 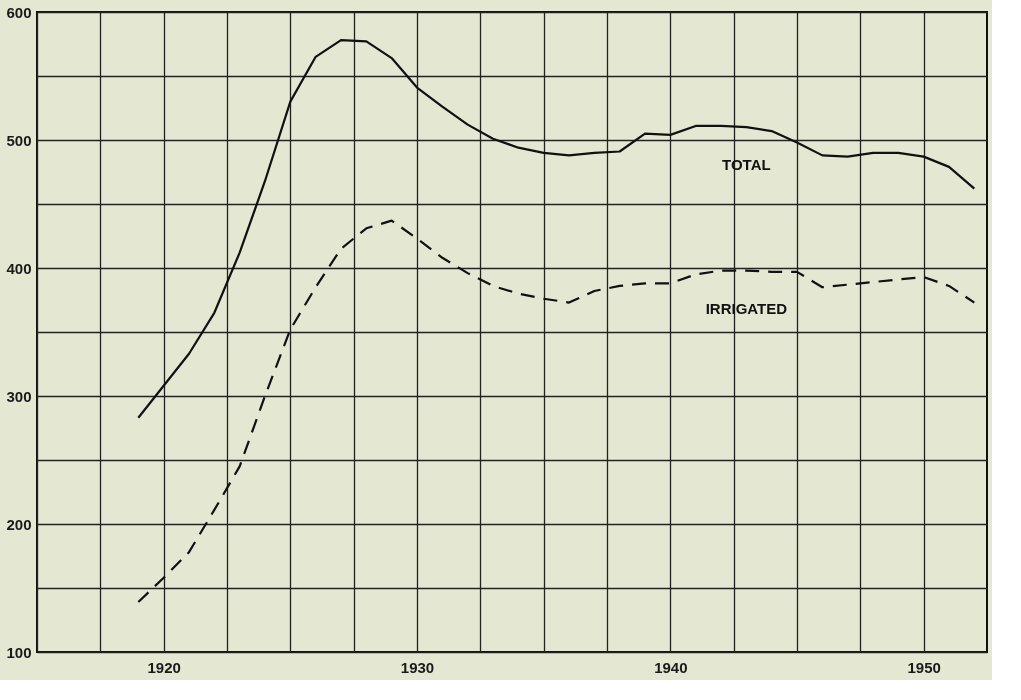 I want to click on x-tick-label: 1940, so click(x=671, y=667).